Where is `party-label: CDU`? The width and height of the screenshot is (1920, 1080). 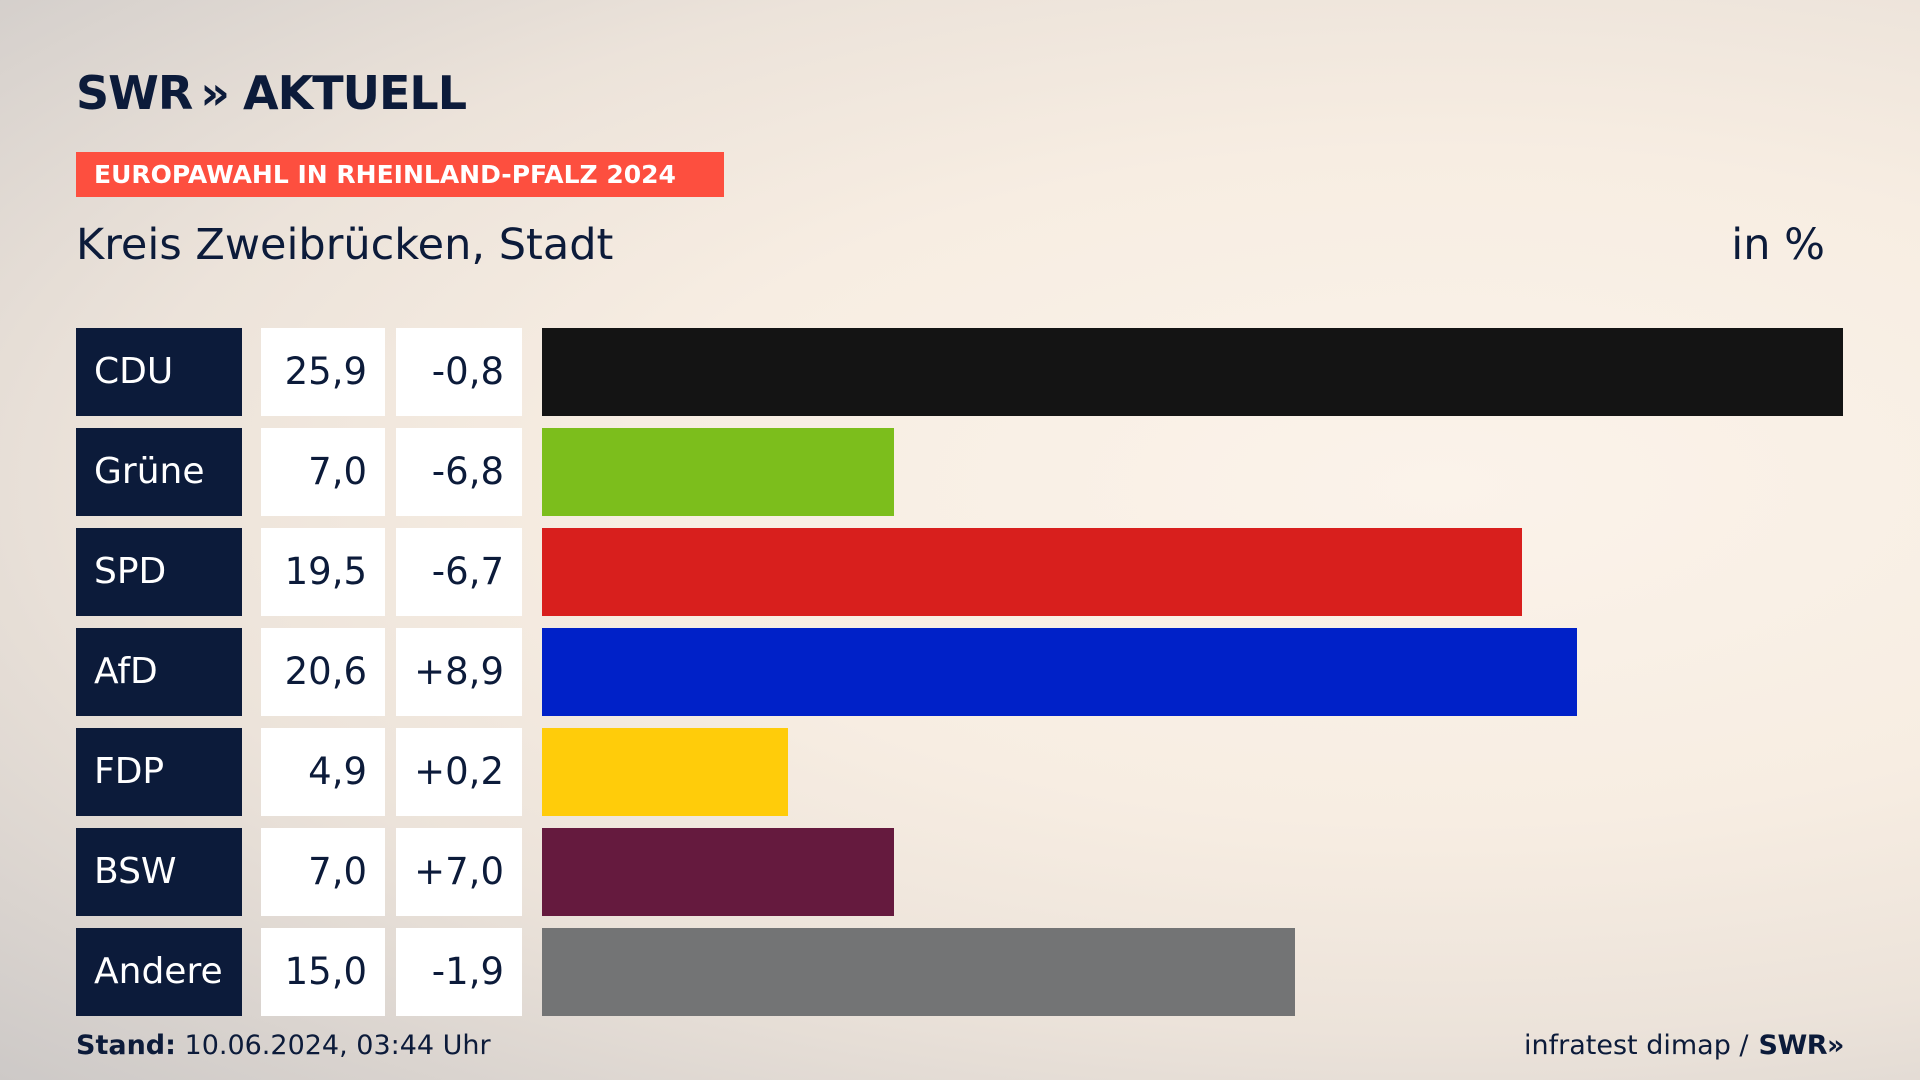
party-label: CDU is located at coordinates (159, 372).